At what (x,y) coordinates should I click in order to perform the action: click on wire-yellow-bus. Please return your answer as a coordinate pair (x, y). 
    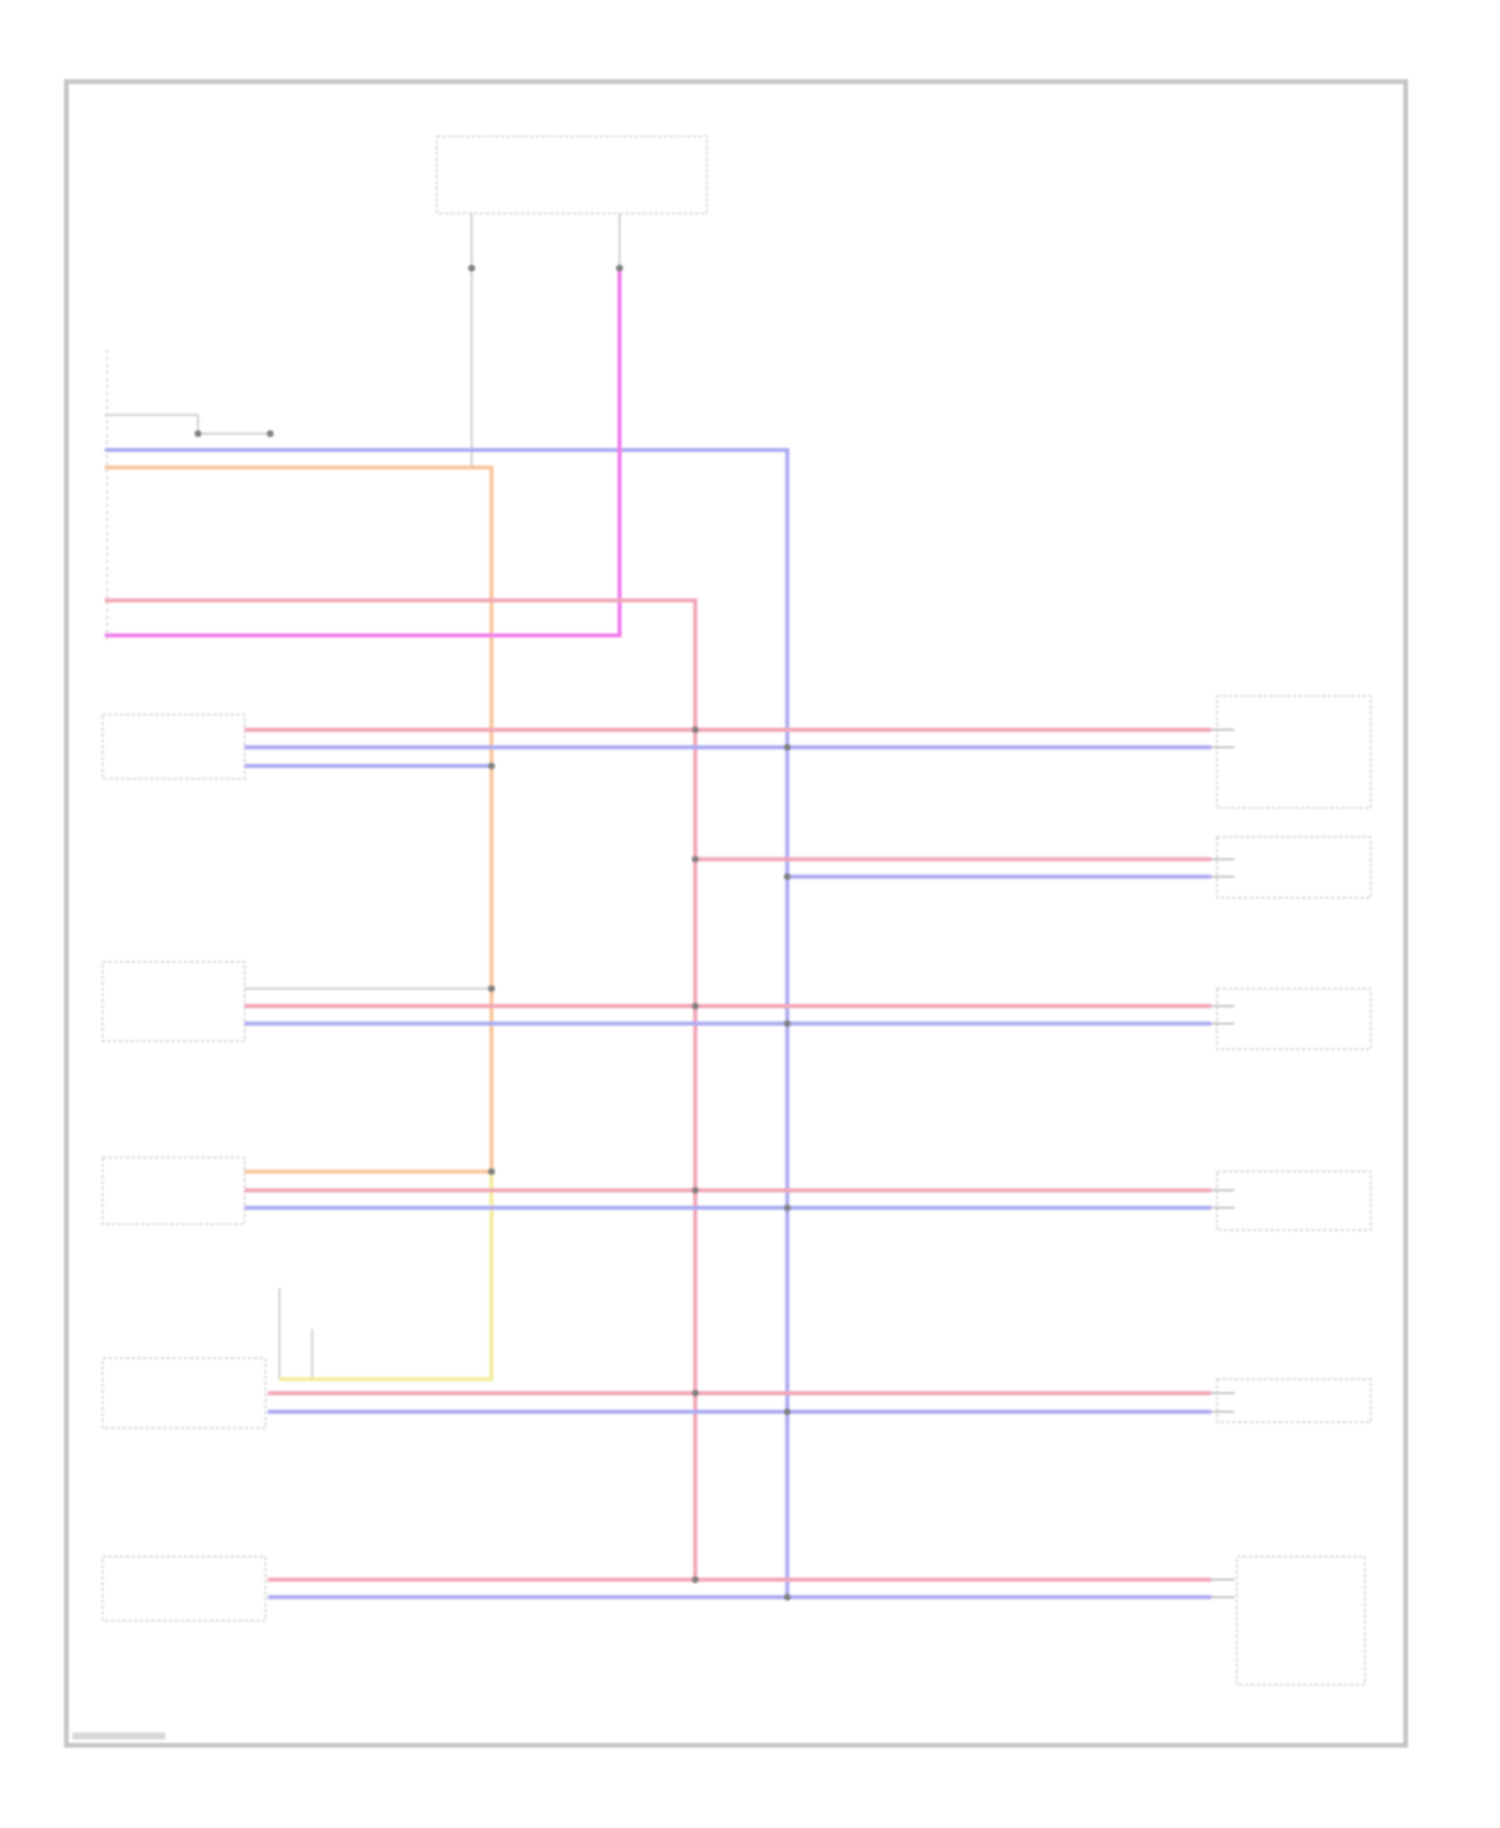
    Looking at the image, I should click on (386, 1276).